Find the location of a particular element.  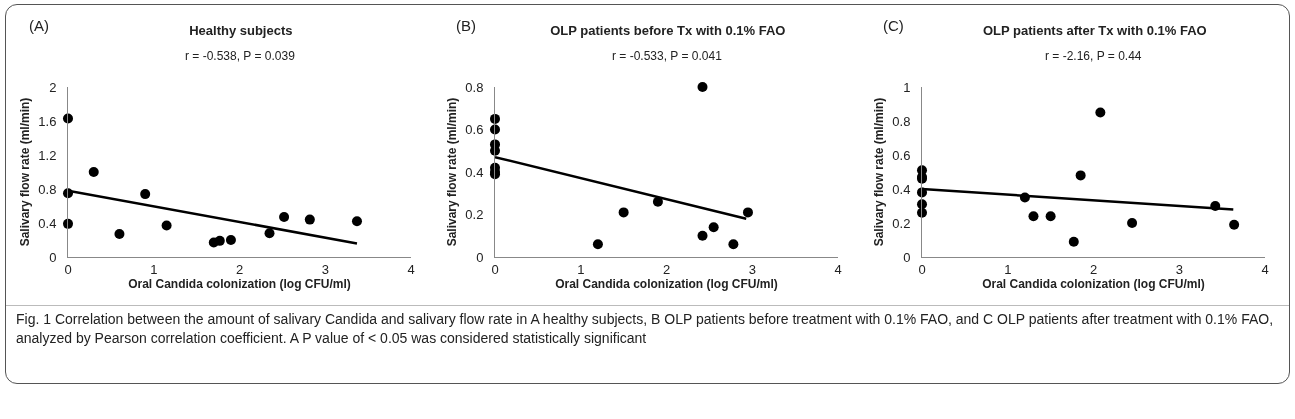

chart-subtitle: r = -0.538, P = 0.039 is located at coordinates (240, 56).